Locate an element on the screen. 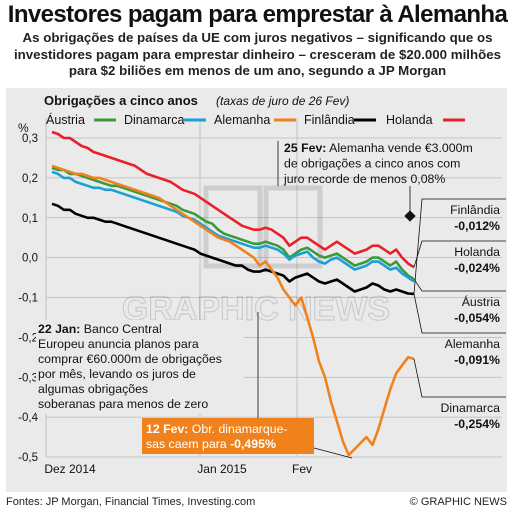 Image resolution: width=515 pixels, height=518 pixels. legend-item: Finlândia is located at coordinates (340, 120).